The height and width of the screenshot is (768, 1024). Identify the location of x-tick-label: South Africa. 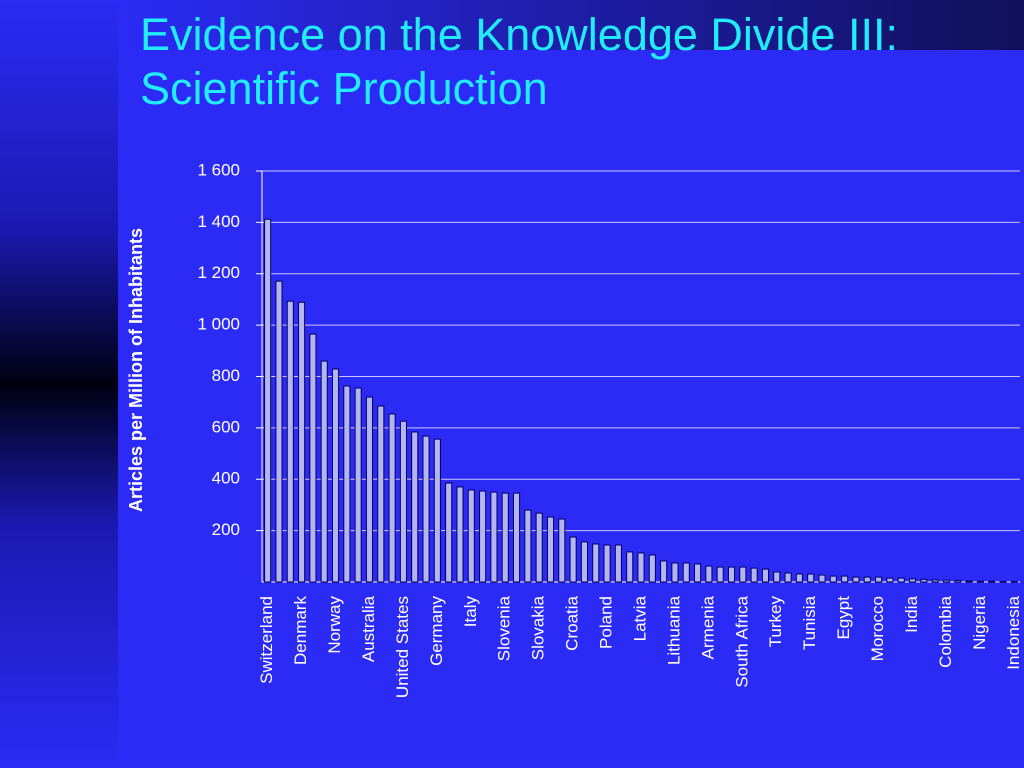
(741, 641).